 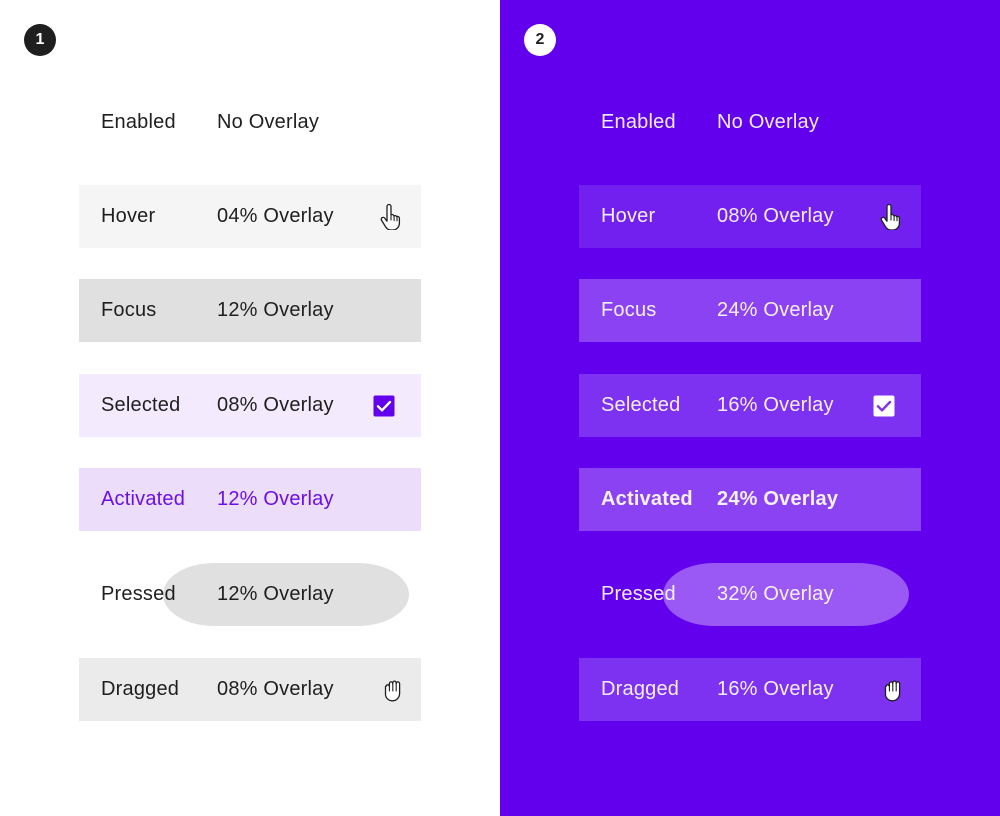 I want to click on state-row-activated: Activated 12% Overlay, so click(x=250, y=499).